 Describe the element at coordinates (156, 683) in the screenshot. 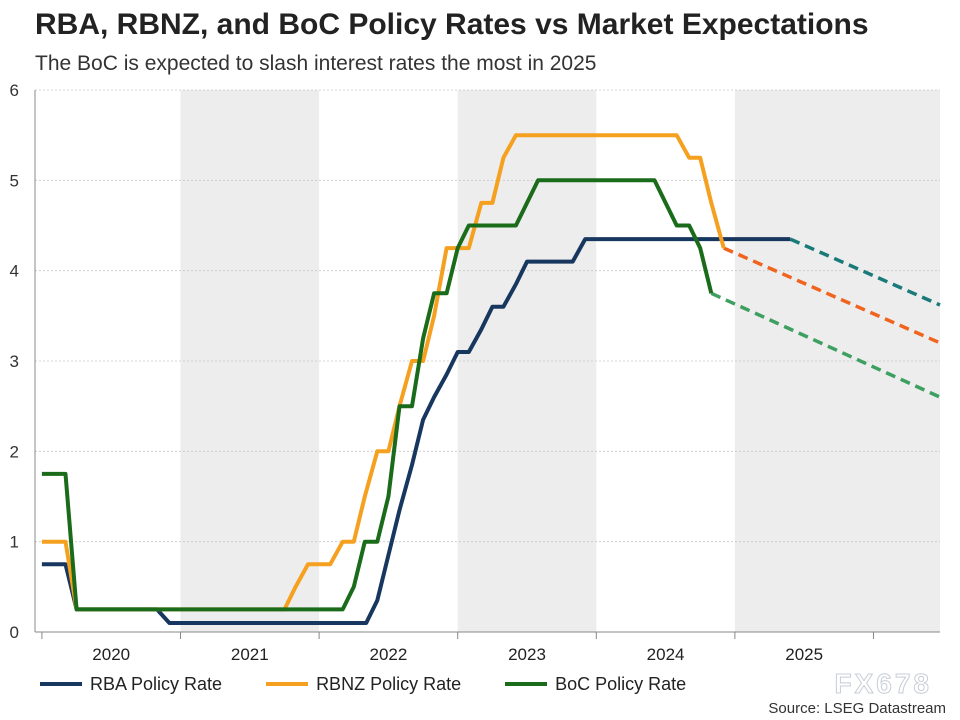

I see `legend-label-rba: RBA Policy Rate` at that location.